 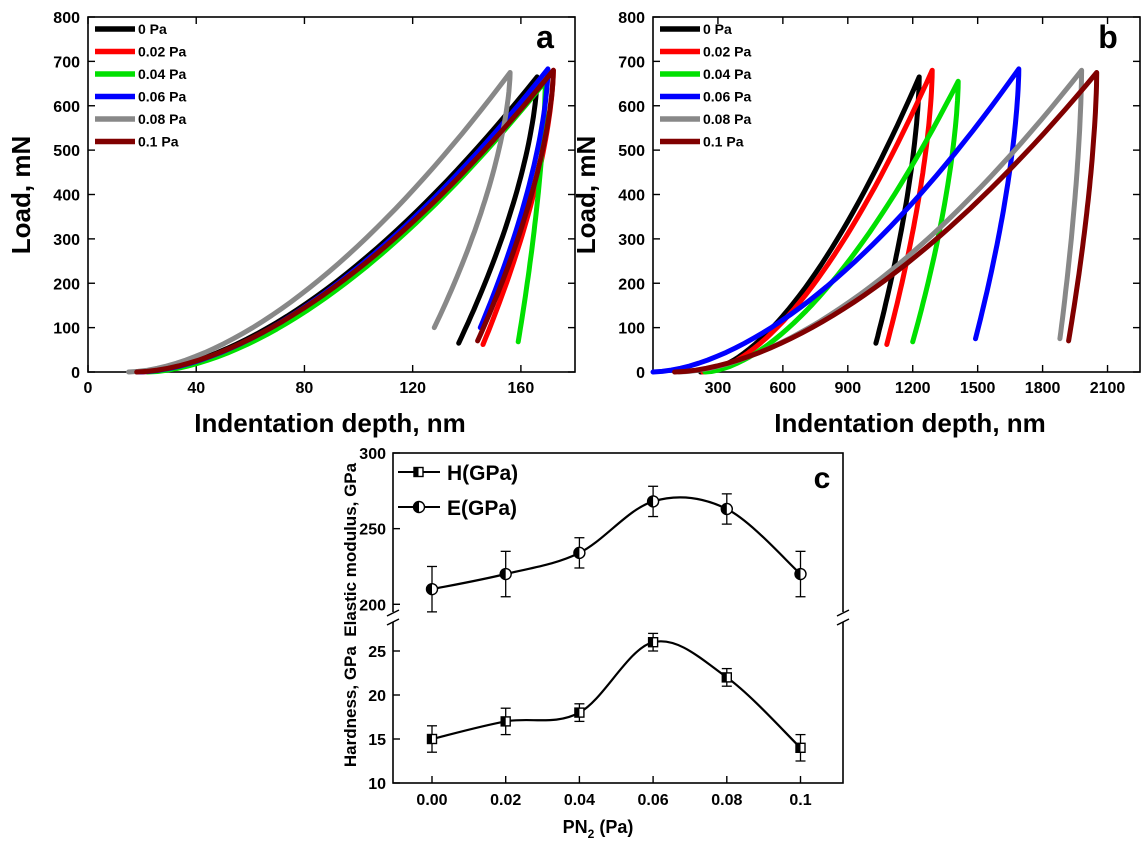 What do you see at coordinates (726, 800) in the screenshot?
I see `x-tick-label: 0.08` at bounding box center [726, 800].